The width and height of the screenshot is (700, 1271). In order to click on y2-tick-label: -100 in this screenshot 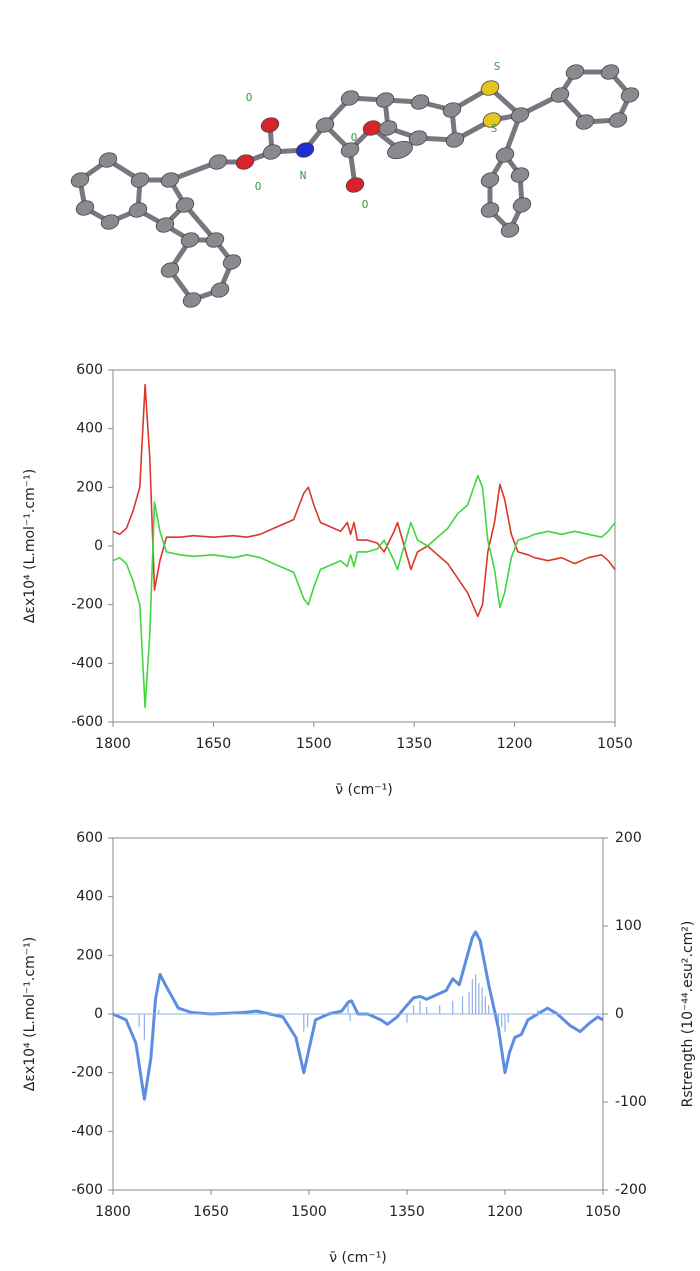, I will do `click(631, 1102)`.